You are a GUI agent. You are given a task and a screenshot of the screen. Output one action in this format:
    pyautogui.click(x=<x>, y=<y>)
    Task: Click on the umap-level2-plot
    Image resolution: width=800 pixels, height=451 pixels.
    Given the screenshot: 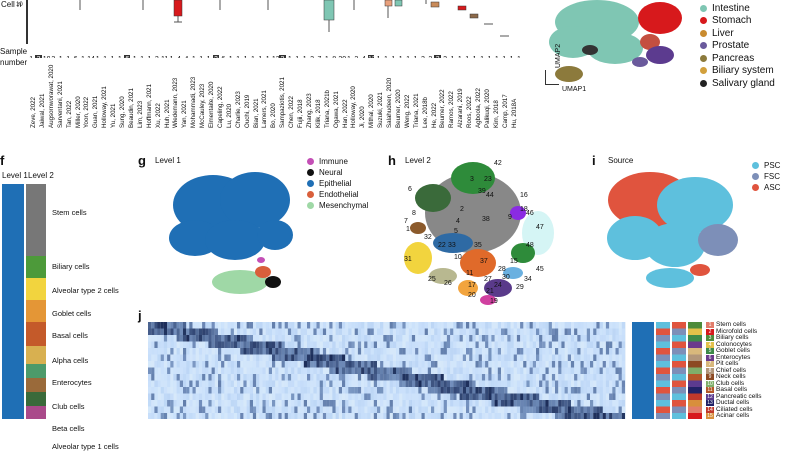 What is the action you would take?
    pyautogui.click(x=479, y=233)
    